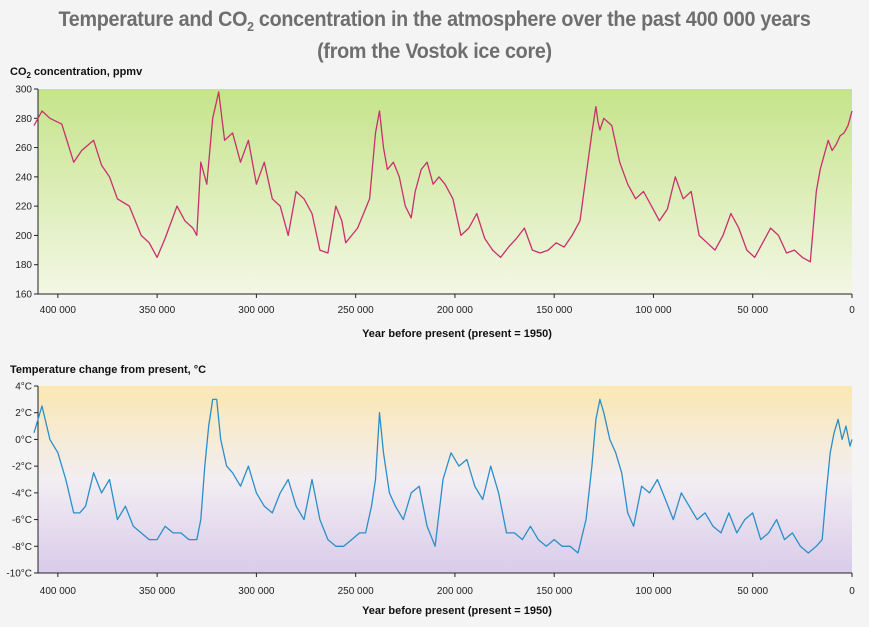  I want to click on co2-x-tick-label: 200 000, so click(455, 310).